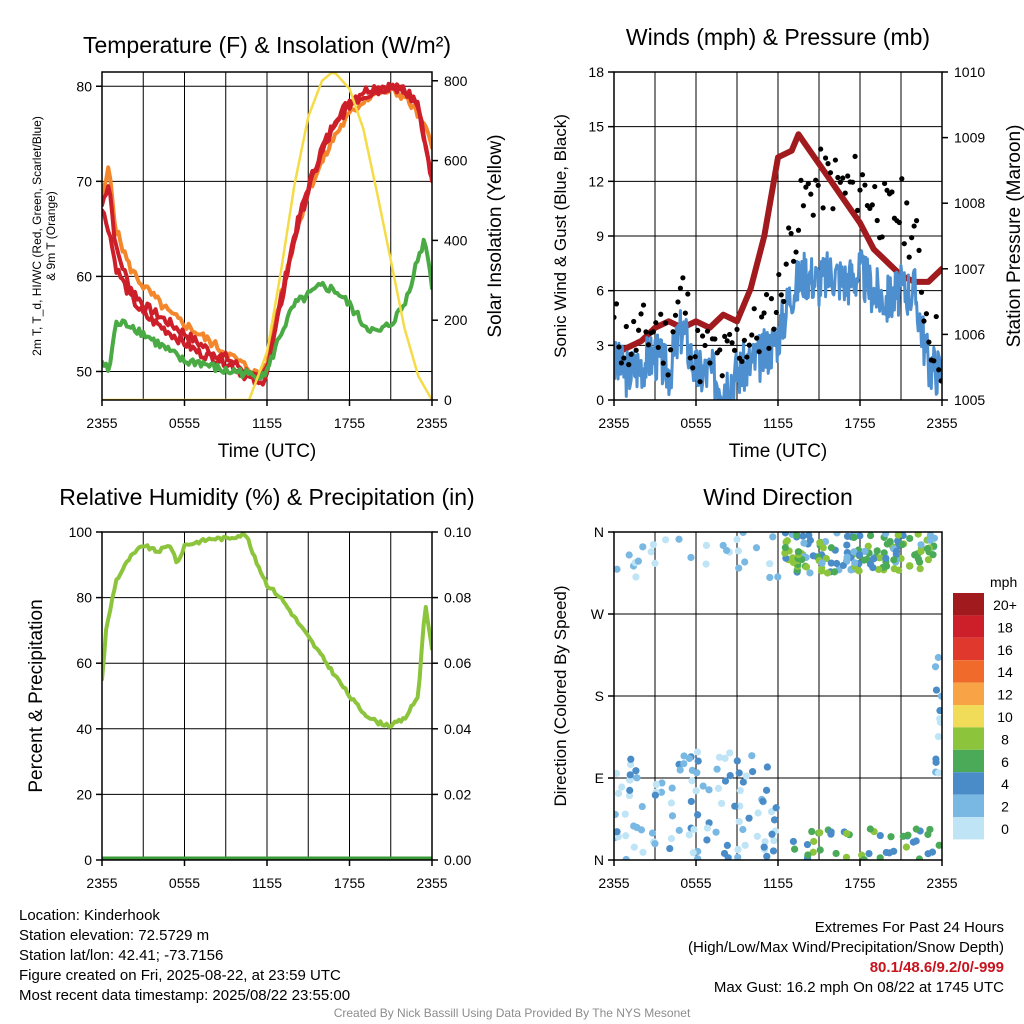 The width and height of the screenshot is (1024, 1024). I want to click on legend-label: 10, so click(1005, 717).